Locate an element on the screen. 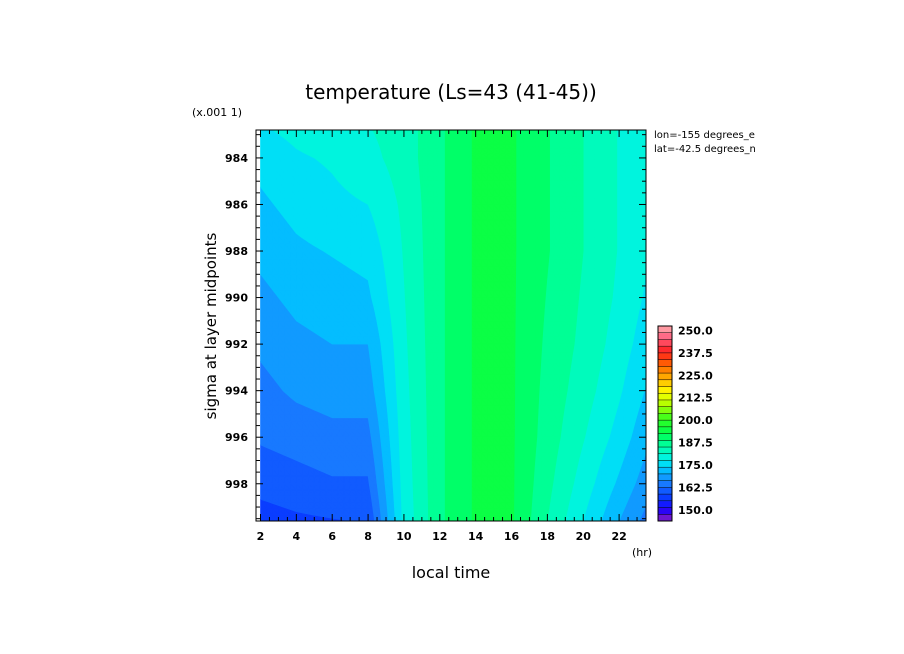  y-tick-label: 996 is located at coordinates (236, 437).